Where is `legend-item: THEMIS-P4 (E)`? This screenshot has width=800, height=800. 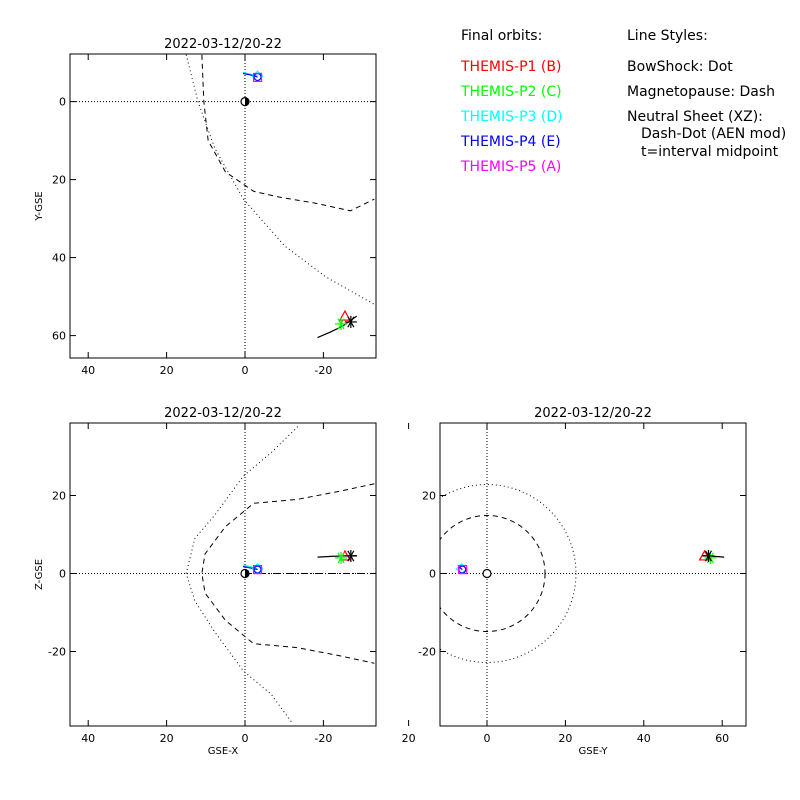 legend-item: THEMIS-P4 (E) is located at coordinates (510, 142).